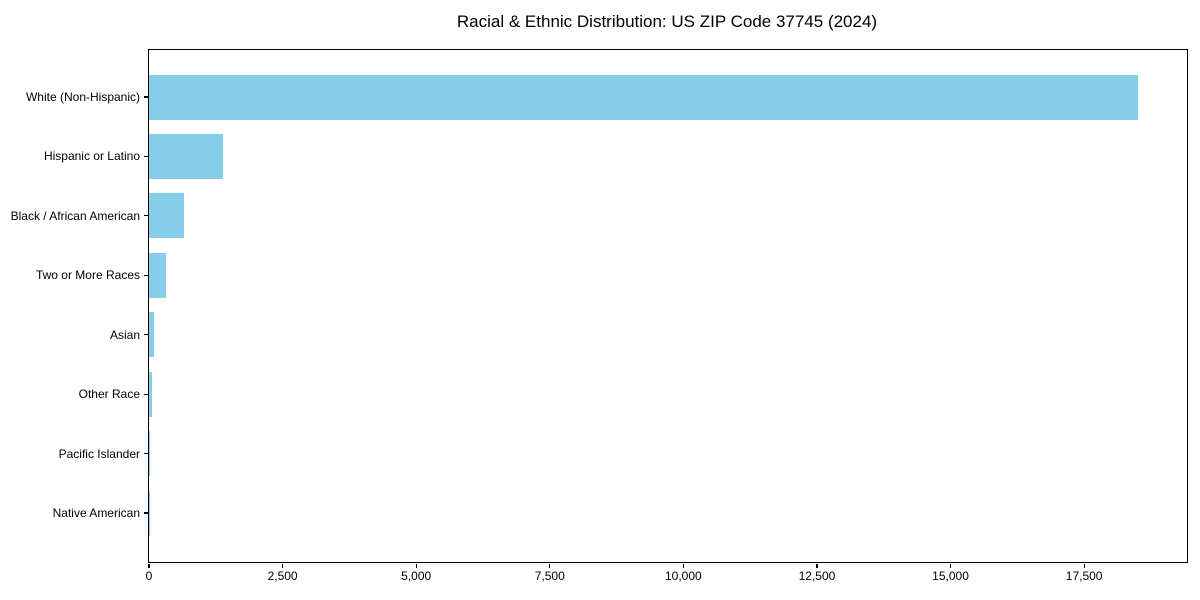 This screenshot has width=1200, height=600. Describe the element at coordinates (683, 576) in the screenshot. I see `x-tick-label: 10,000` at that location.